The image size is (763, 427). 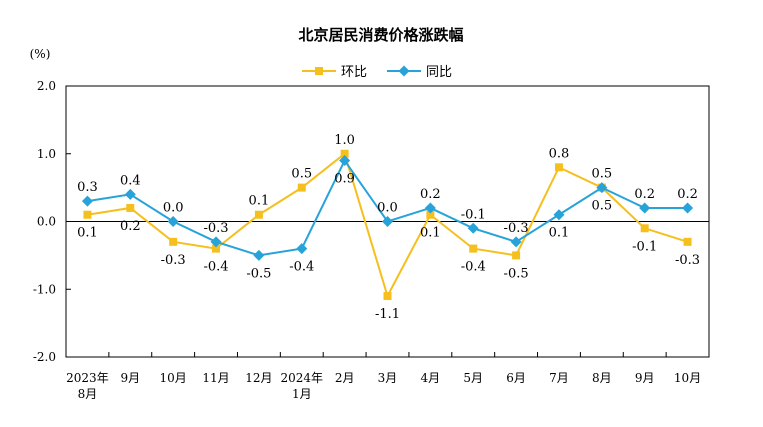 I want to click on x-tick-label: 2023年, so click(x=87, y=378).